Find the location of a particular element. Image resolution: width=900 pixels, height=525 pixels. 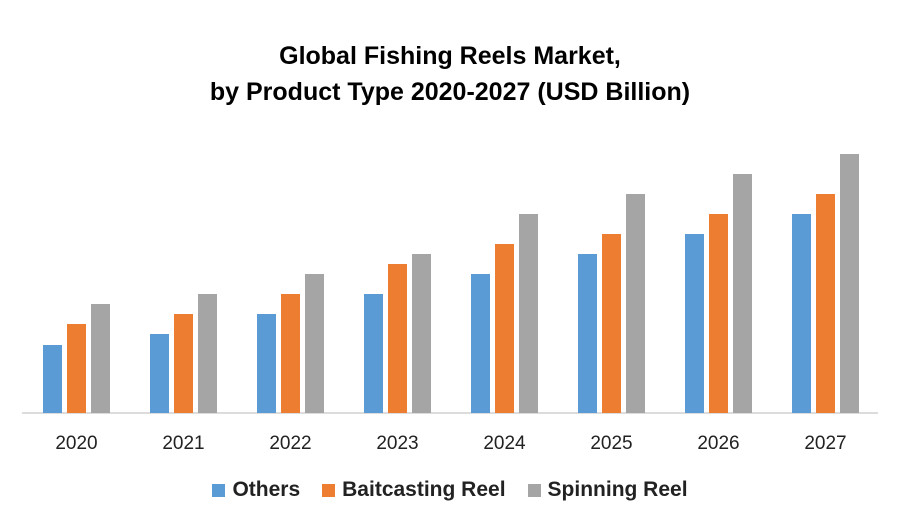

bar-others-2026 is located at coordinates (694, 323).